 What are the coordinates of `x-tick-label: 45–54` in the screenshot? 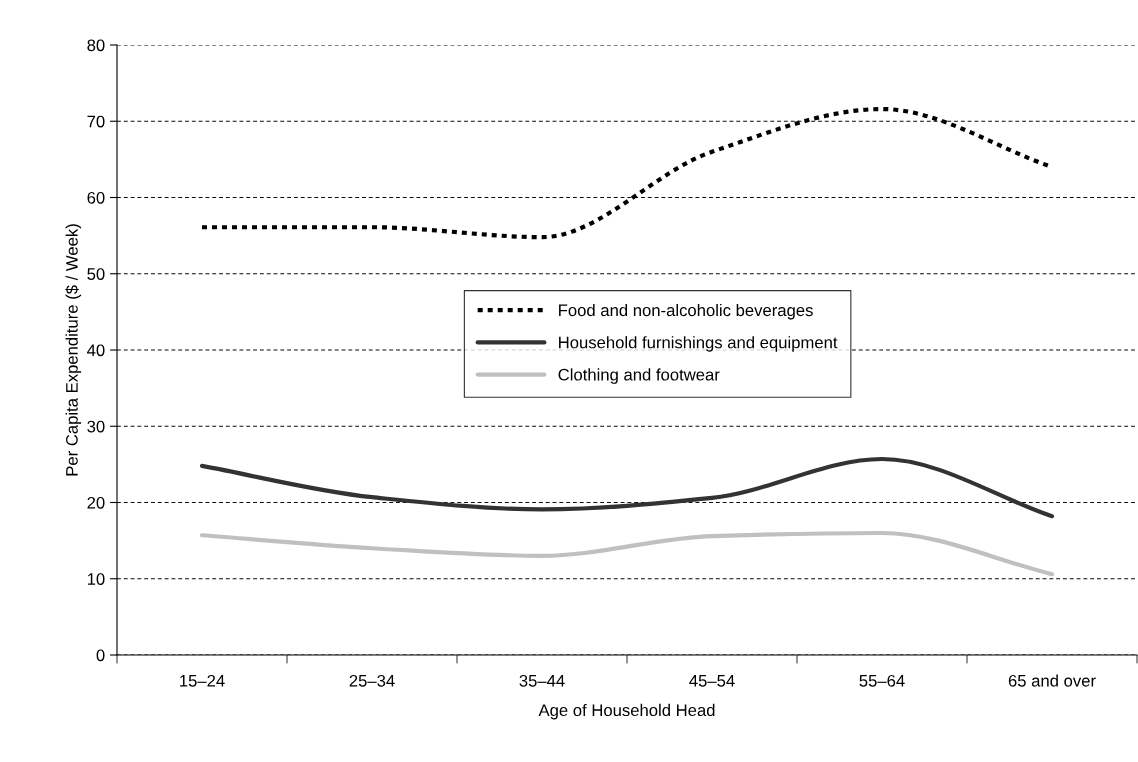 It's located at (712, 681).